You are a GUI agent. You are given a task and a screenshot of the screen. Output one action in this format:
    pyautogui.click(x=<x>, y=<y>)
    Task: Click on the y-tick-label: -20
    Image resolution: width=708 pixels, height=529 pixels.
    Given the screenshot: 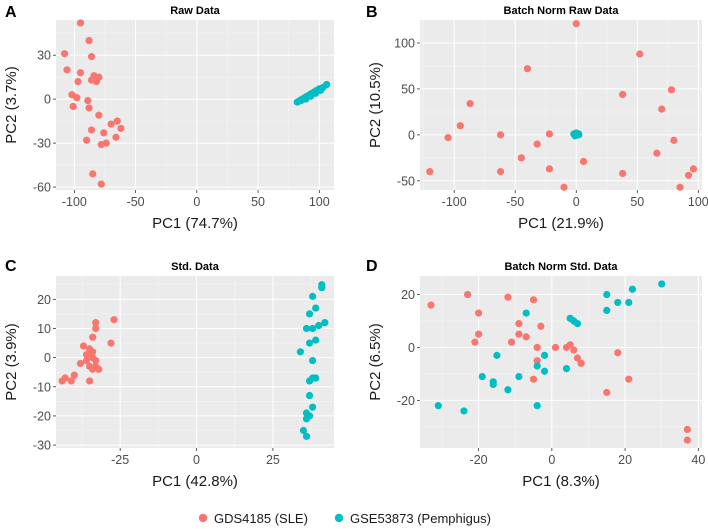 What is the action you would take?
    pyautogui.click(x=406, y=401)
    